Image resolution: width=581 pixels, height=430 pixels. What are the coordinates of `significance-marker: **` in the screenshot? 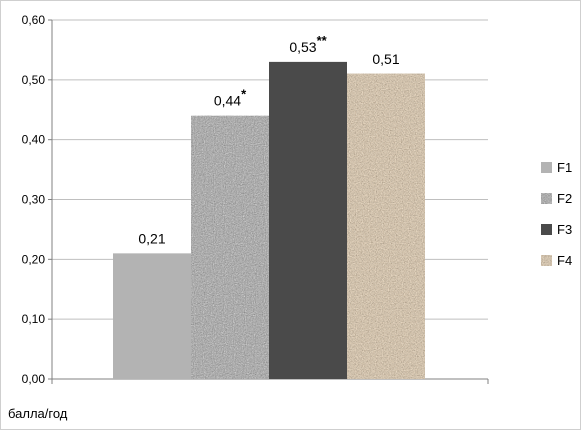 It's located at (322, 40).